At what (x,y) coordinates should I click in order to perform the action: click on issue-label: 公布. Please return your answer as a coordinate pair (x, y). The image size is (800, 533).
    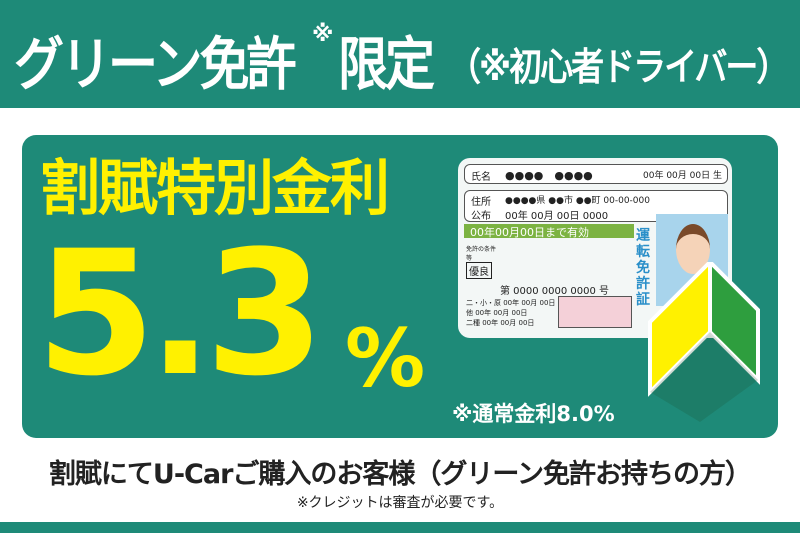
    Looking at the image, I should click on (481, 216).